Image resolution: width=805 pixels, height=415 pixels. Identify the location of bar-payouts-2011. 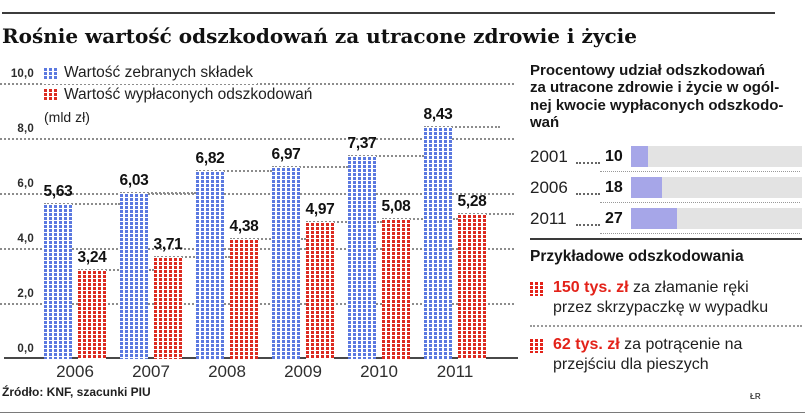
(472, 286).